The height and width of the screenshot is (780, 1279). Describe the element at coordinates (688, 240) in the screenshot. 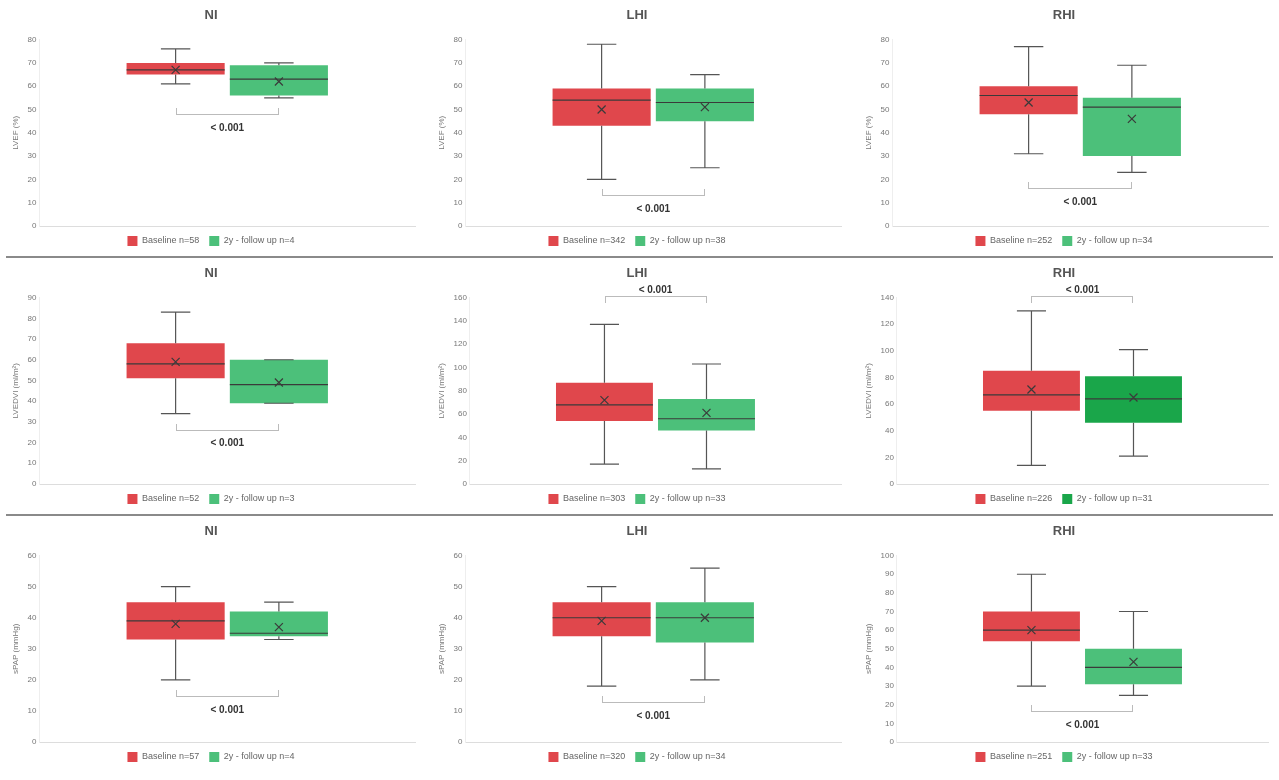

I see `legend-label: 2y - follow up n=38` at that location.